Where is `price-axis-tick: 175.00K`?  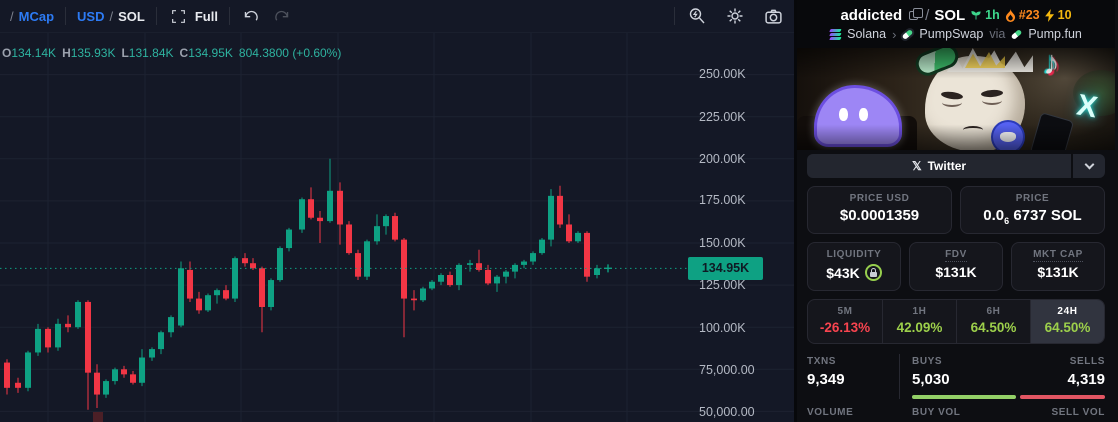
price-axis-tick: 175.00K is located at coordinates (722, 200).